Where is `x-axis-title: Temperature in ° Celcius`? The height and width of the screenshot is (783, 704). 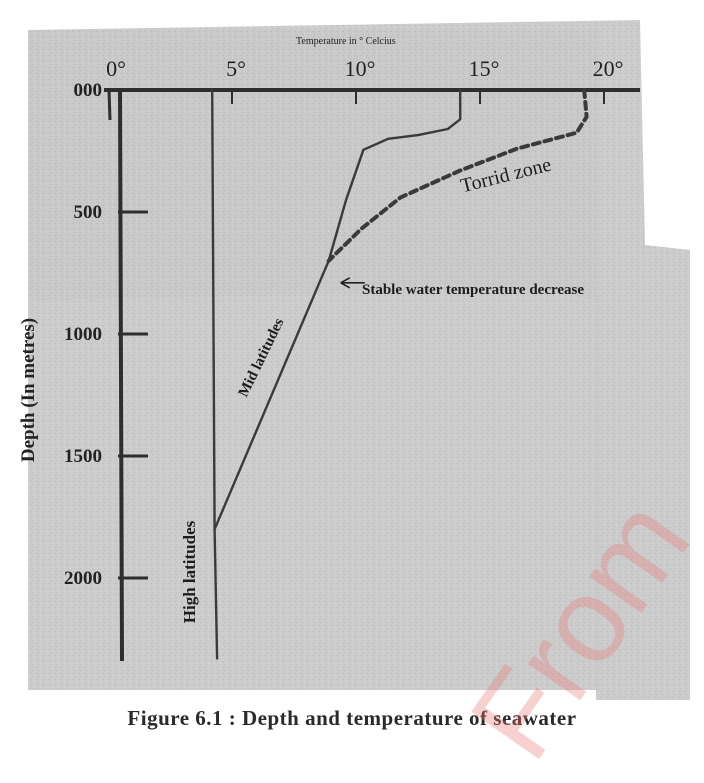 x-axis-title: Temperature in ° Celcius is located at coordinates (346, 41).